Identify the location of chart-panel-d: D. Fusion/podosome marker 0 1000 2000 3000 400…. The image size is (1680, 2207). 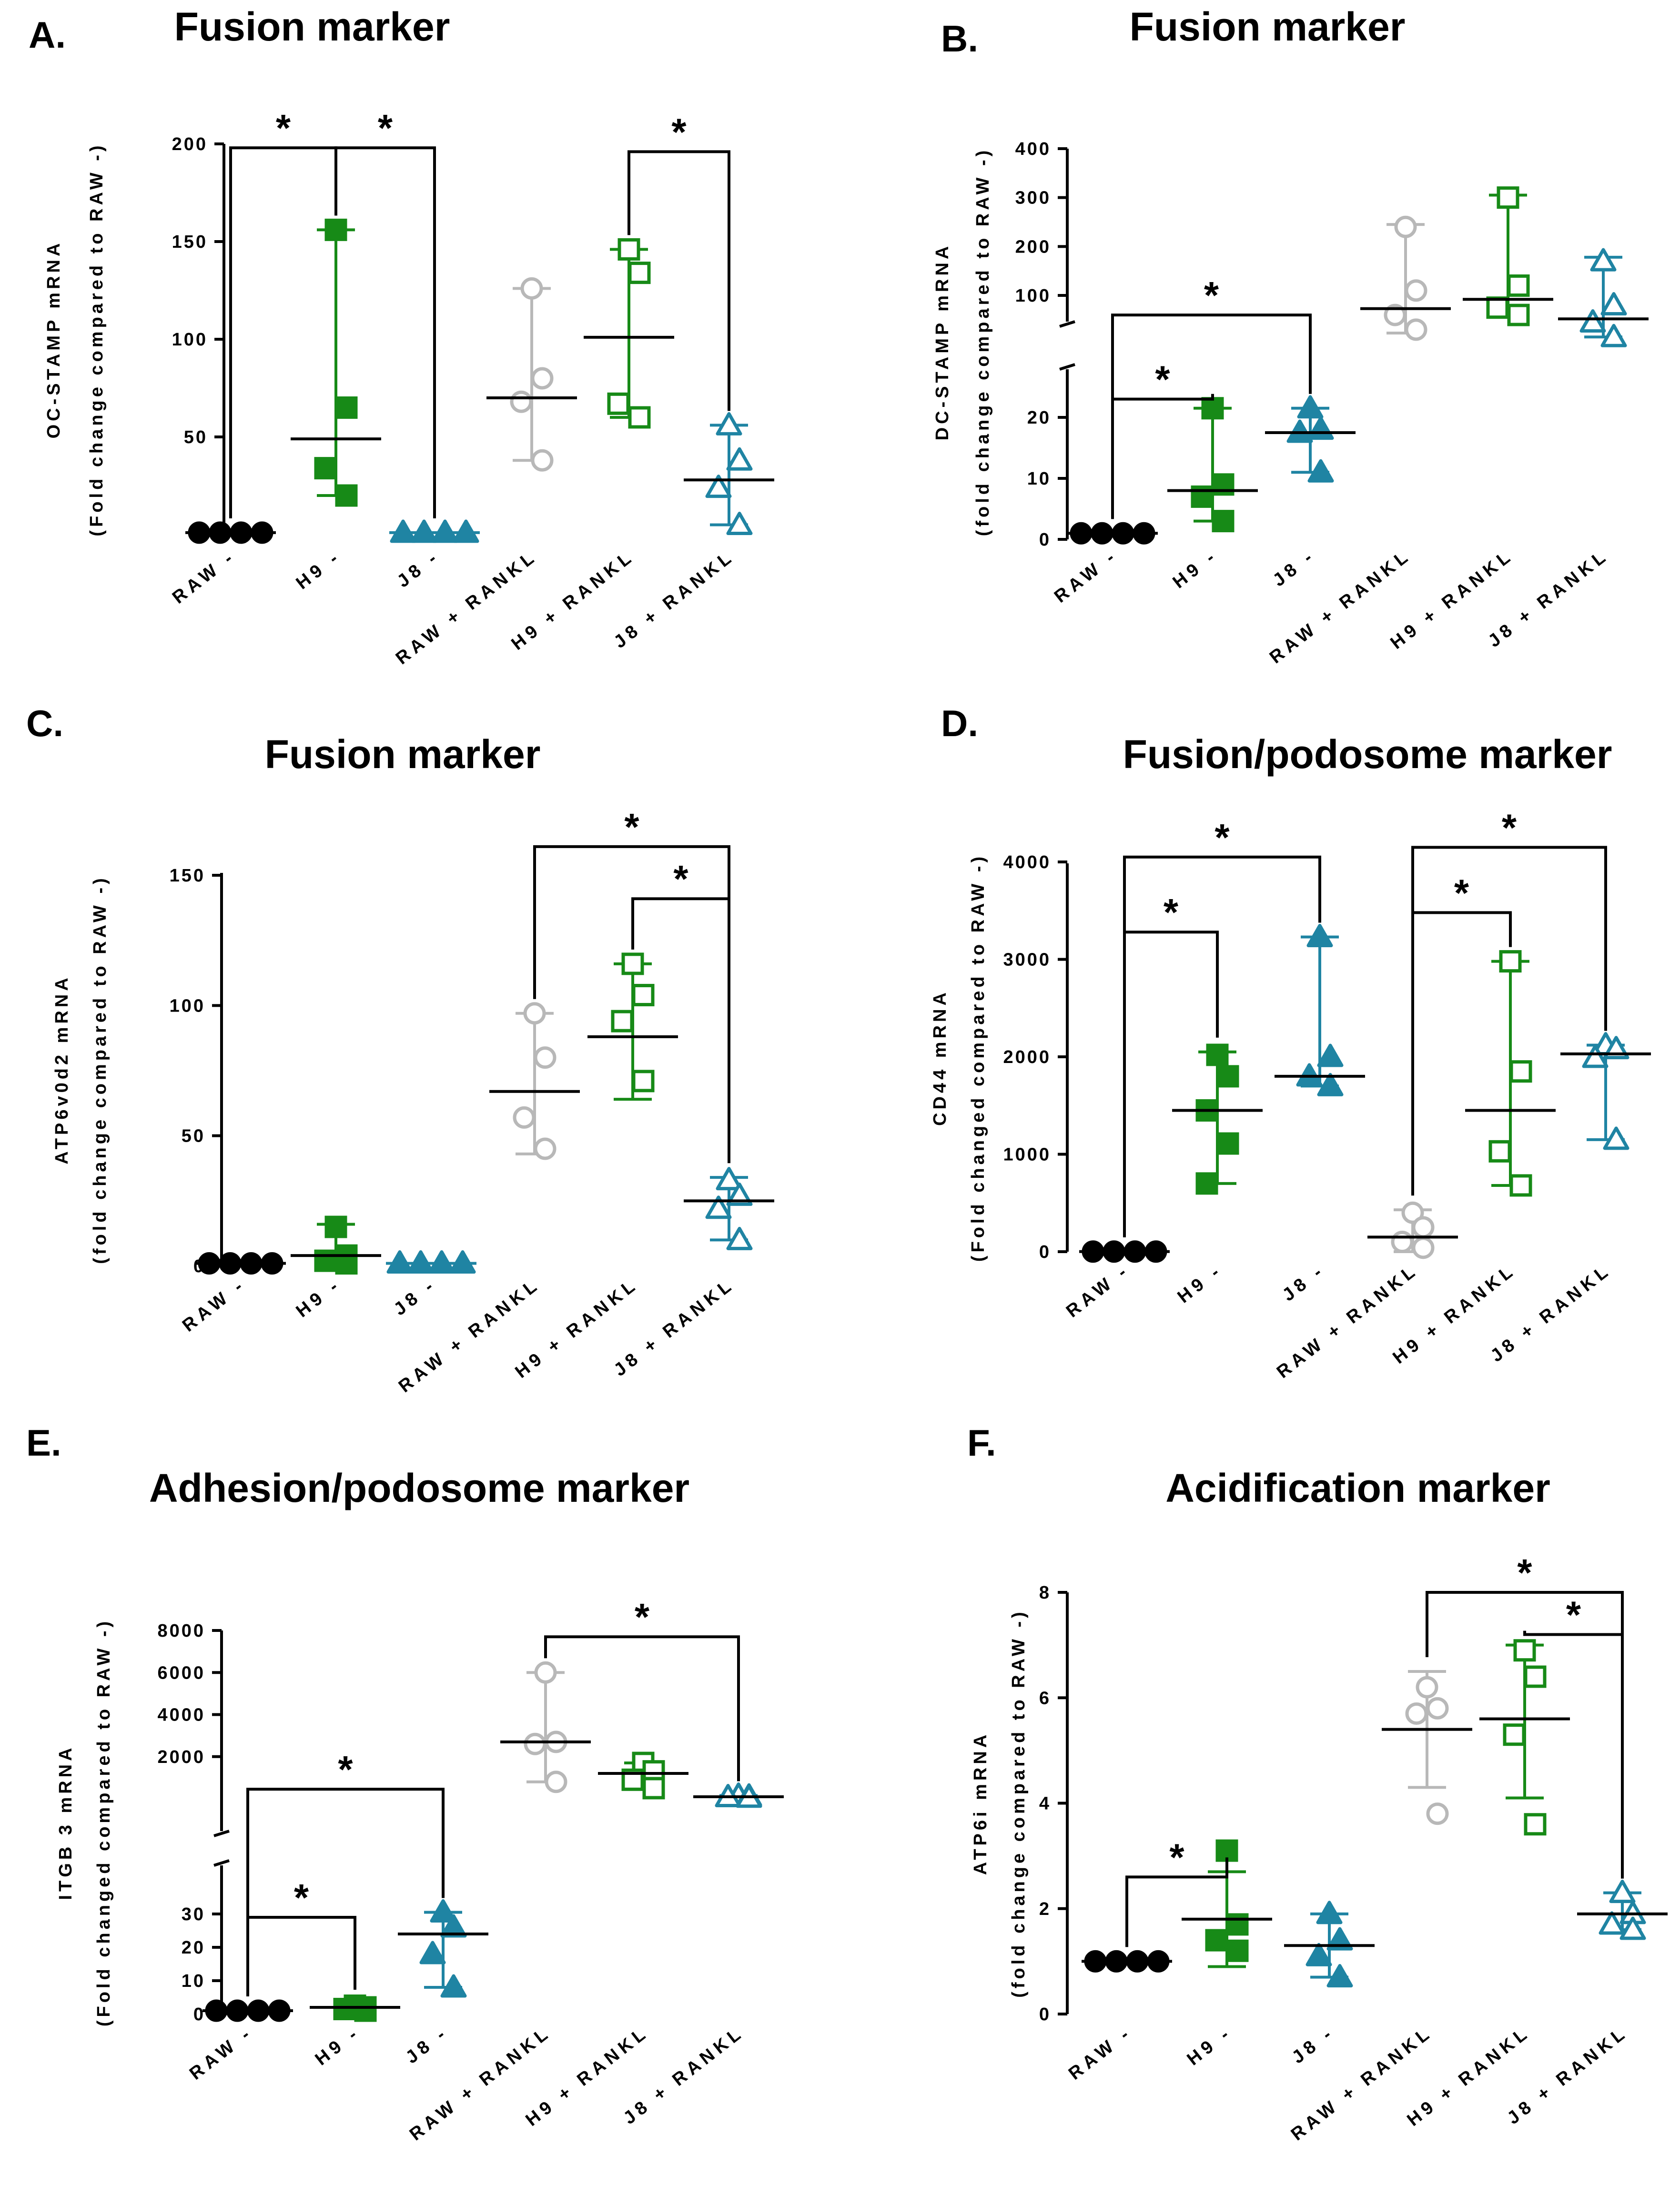
(1291, 1042).